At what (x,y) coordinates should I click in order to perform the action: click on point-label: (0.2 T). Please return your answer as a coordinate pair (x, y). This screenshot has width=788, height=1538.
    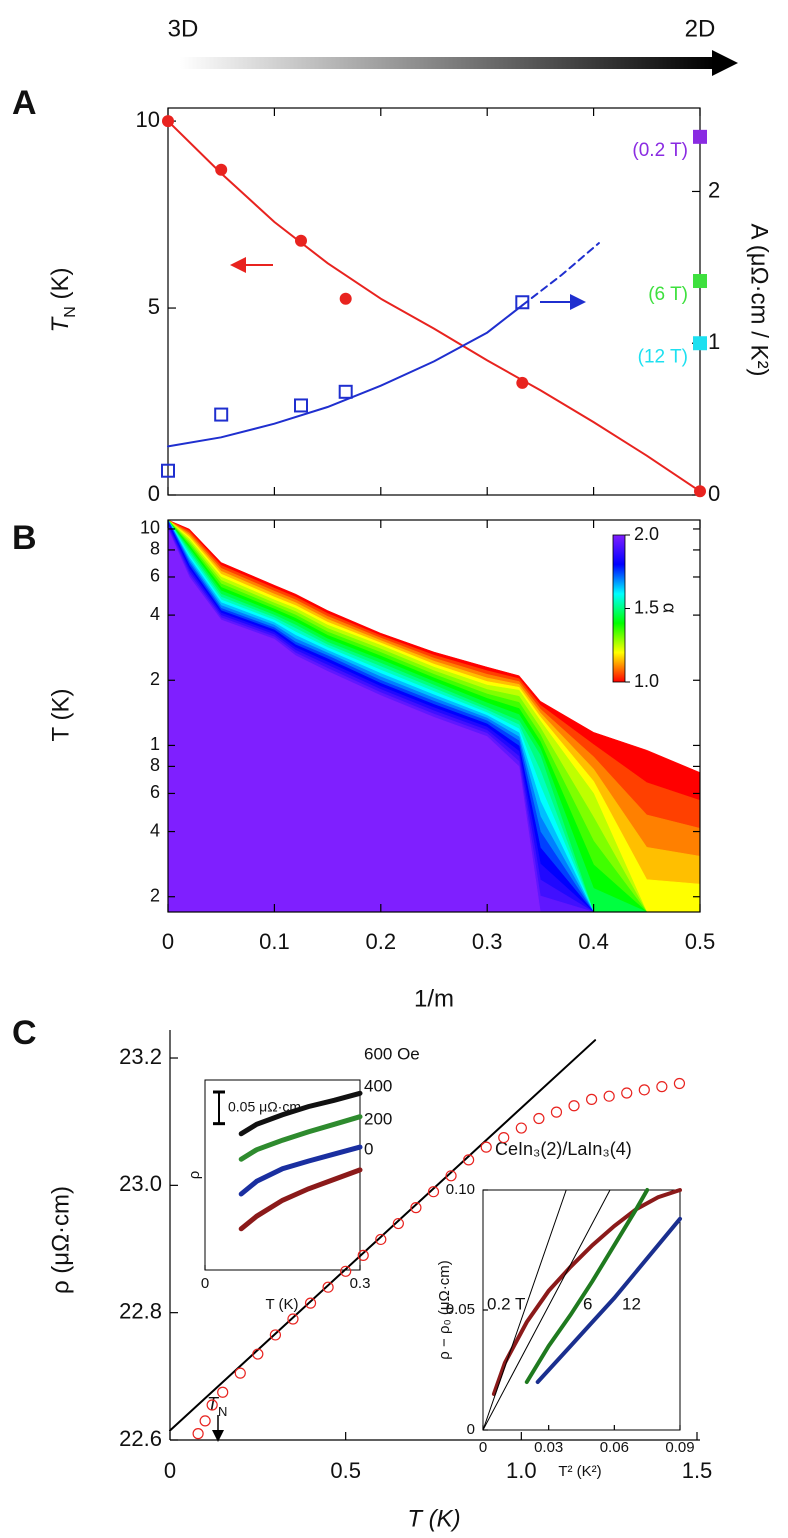
    Looking at the image, I should click on (660, 150).